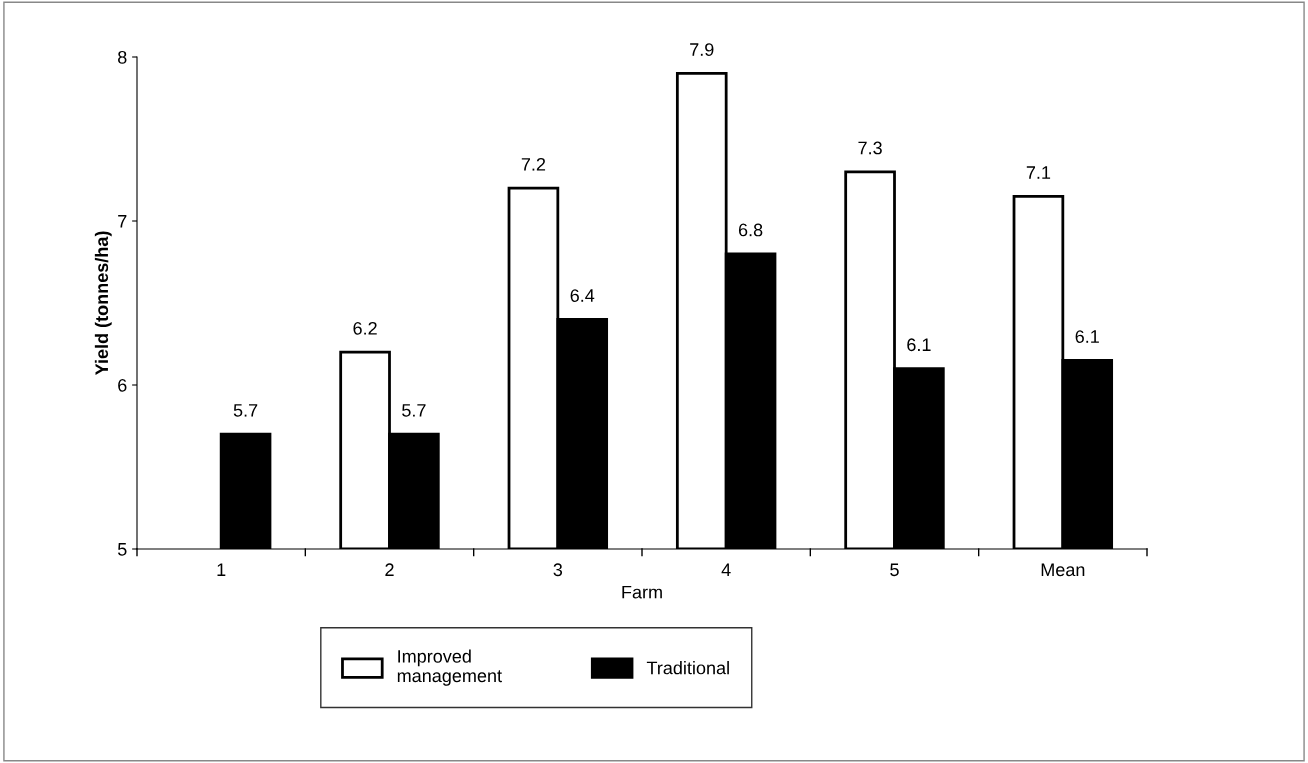  Describe the element at coordinates (122, 221) in the screenshot. I see `y-tick-label: 7` at that location.